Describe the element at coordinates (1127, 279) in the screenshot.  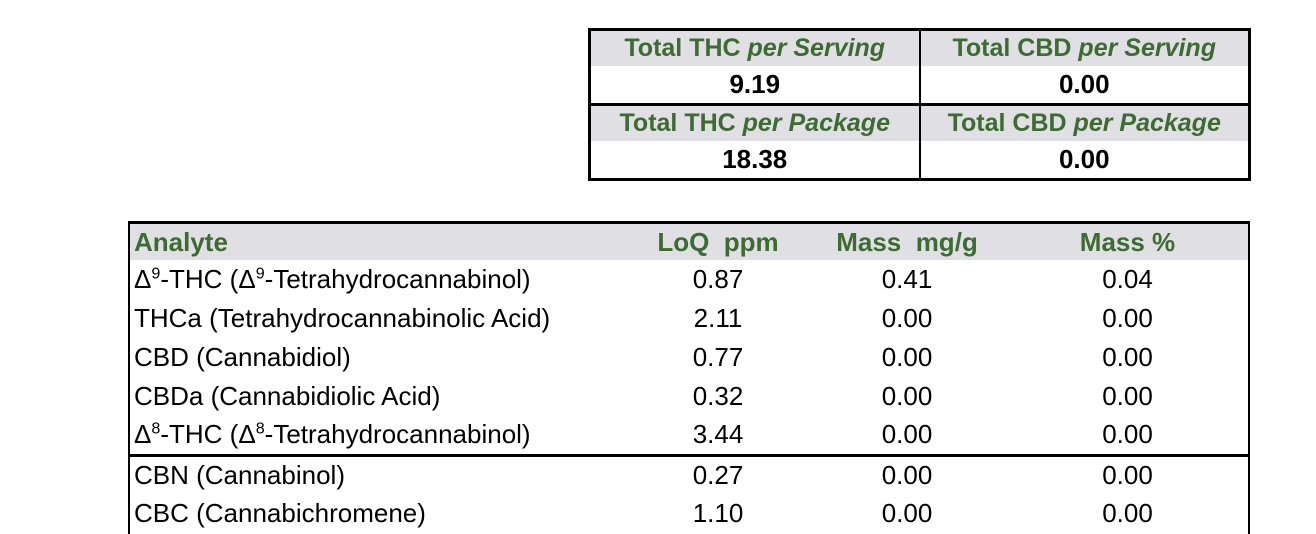
I see `mass-pct-value: 0.04` at that location.